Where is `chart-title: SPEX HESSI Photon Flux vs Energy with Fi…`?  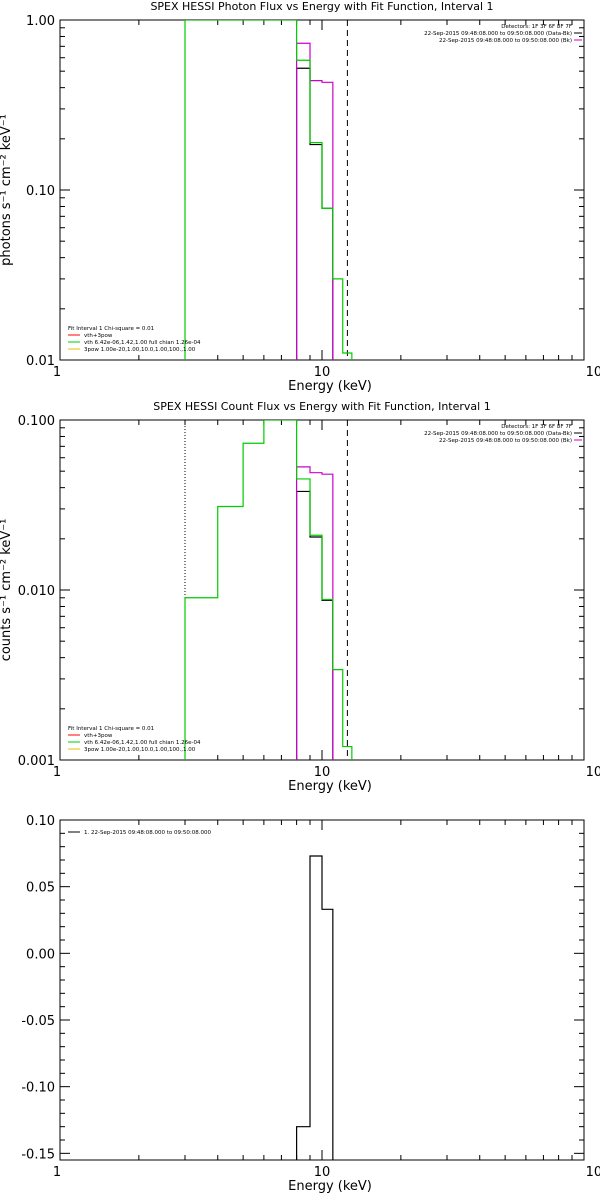 chart-title: SPEX HESSI Photon Flux vs Energy with Fi… is located at coordinates (321, 6).